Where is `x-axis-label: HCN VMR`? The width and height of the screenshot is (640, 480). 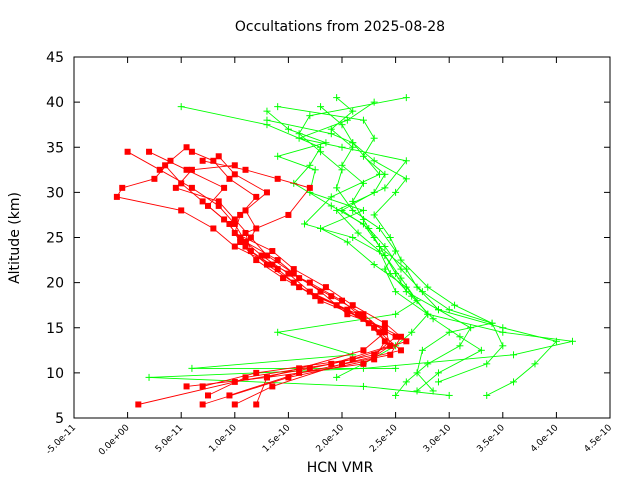 x-axis-label: HCN VMR is located at coordinates (340, 468).